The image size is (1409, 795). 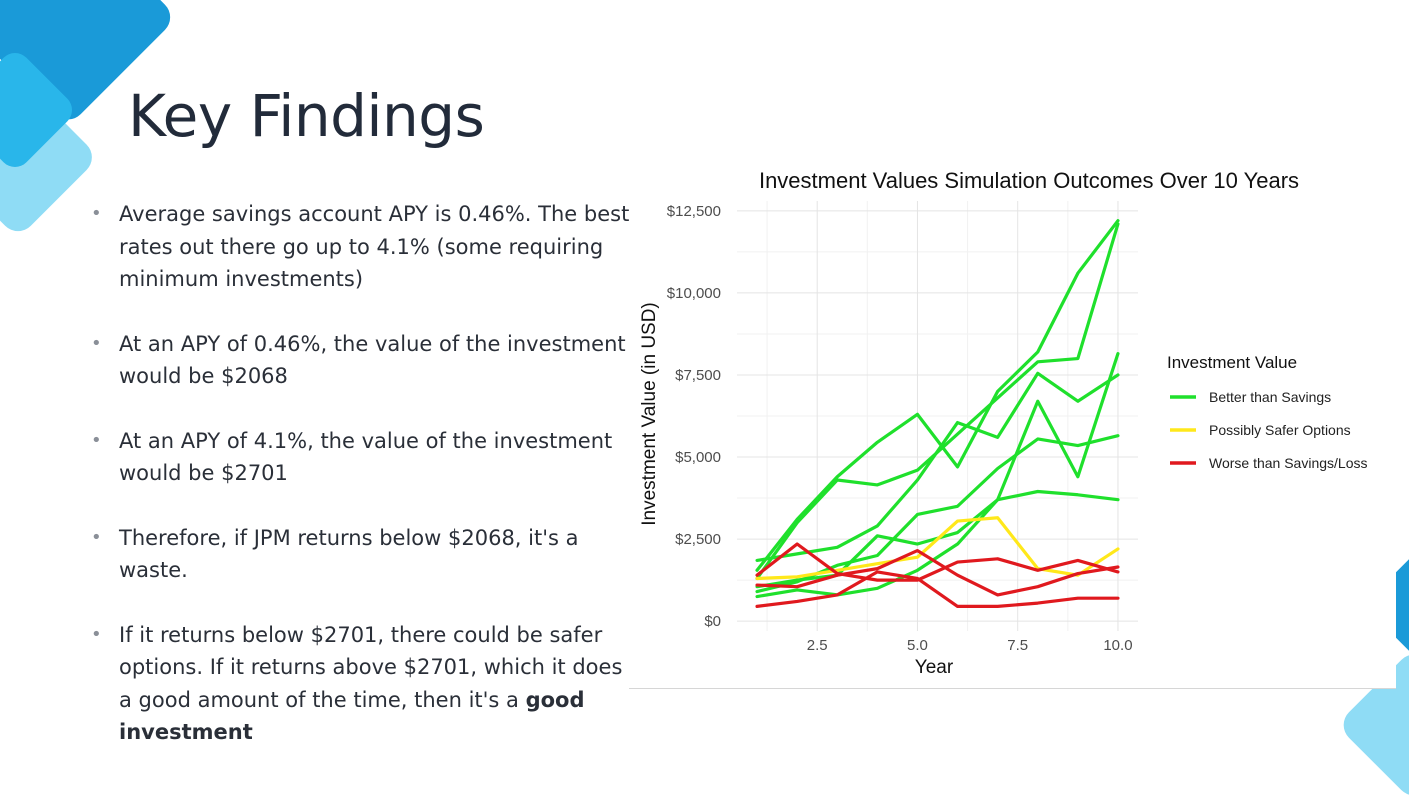 What do you see at coordinates (934, 667) in the screenshot?
I see `x-axis-label: Year` at bounding box center [934, 667].